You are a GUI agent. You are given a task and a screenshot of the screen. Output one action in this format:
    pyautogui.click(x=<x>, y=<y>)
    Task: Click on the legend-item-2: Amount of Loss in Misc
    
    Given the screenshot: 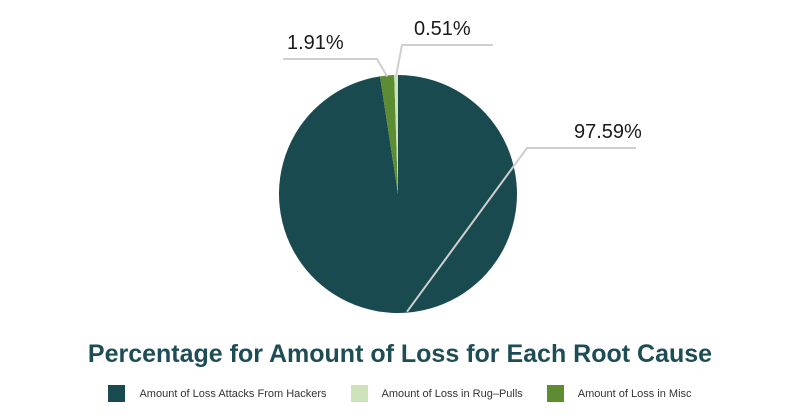 What is the action you would take?
    pyautogui.click(x=619, y=393)
    